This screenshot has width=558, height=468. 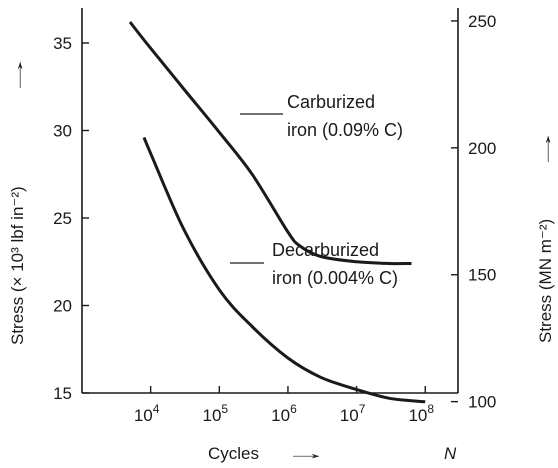 What do you see at coordinates (17, 75) in the screenshot?
I see `left-y-axis-arrow: →` at bounding box center [17, 75].